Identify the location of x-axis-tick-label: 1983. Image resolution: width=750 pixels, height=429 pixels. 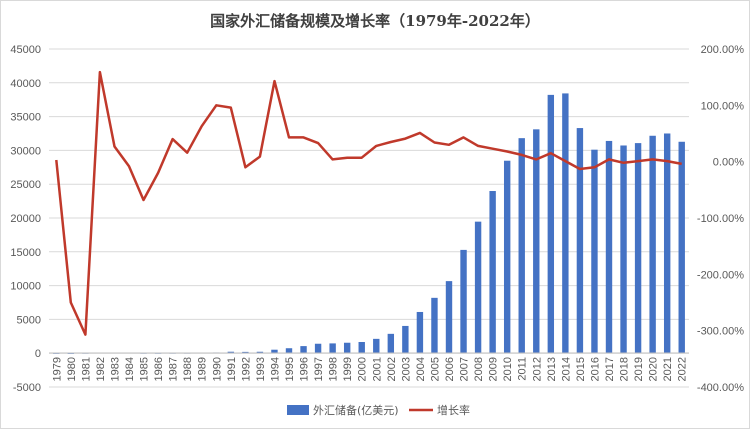
(115, 369).